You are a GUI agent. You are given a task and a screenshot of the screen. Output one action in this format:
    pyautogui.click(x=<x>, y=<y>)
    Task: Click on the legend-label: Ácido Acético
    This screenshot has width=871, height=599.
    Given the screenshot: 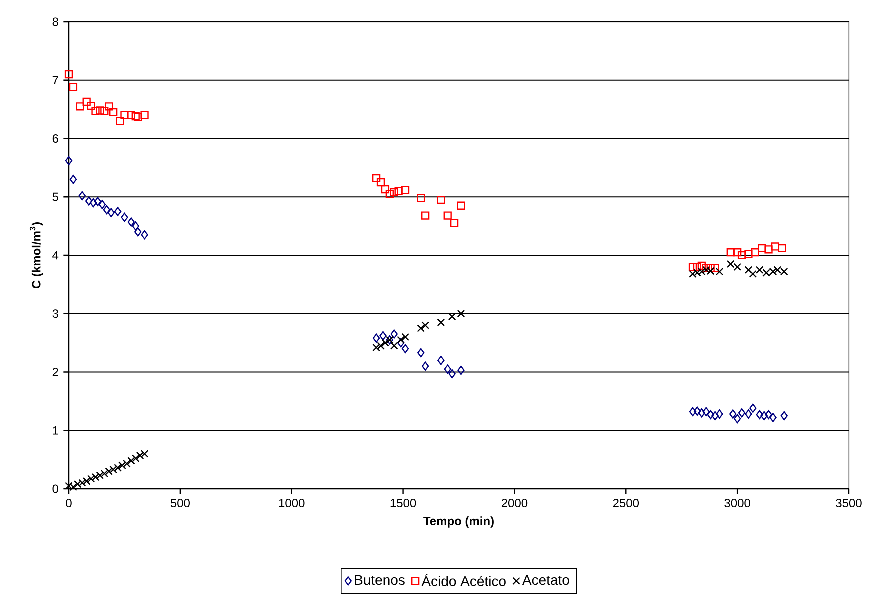 What is the action you would take?
    pyautogui.click(x=464, y=580)
    